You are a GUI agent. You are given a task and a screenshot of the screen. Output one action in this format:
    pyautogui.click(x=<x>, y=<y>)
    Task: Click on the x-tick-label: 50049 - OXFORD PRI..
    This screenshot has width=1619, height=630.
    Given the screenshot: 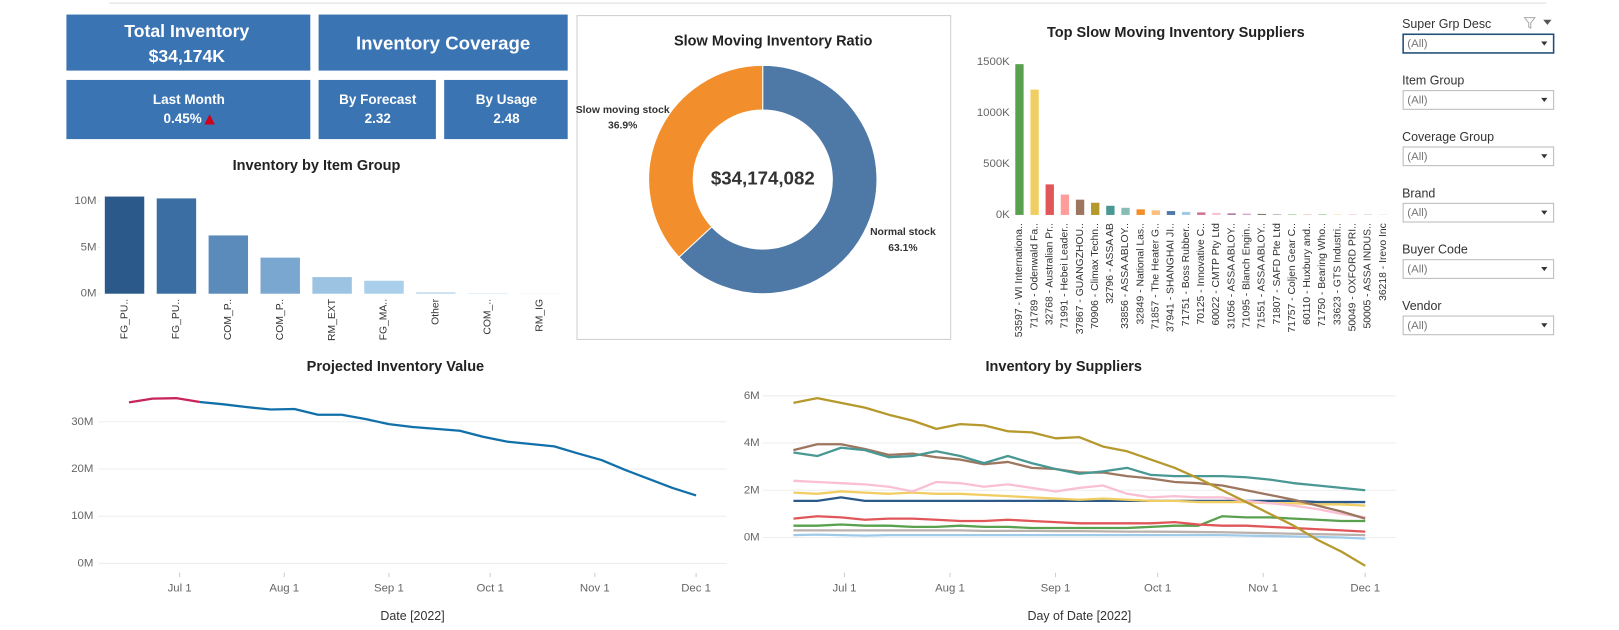 What is the action you would take?
    pyautogui.click(x=1353, y=277)
    